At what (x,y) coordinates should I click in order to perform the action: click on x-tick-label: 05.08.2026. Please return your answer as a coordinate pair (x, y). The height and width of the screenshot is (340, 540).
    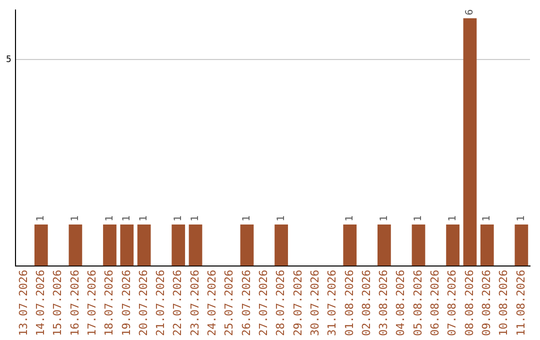
    Looking at the image, I should click on (417, 303).